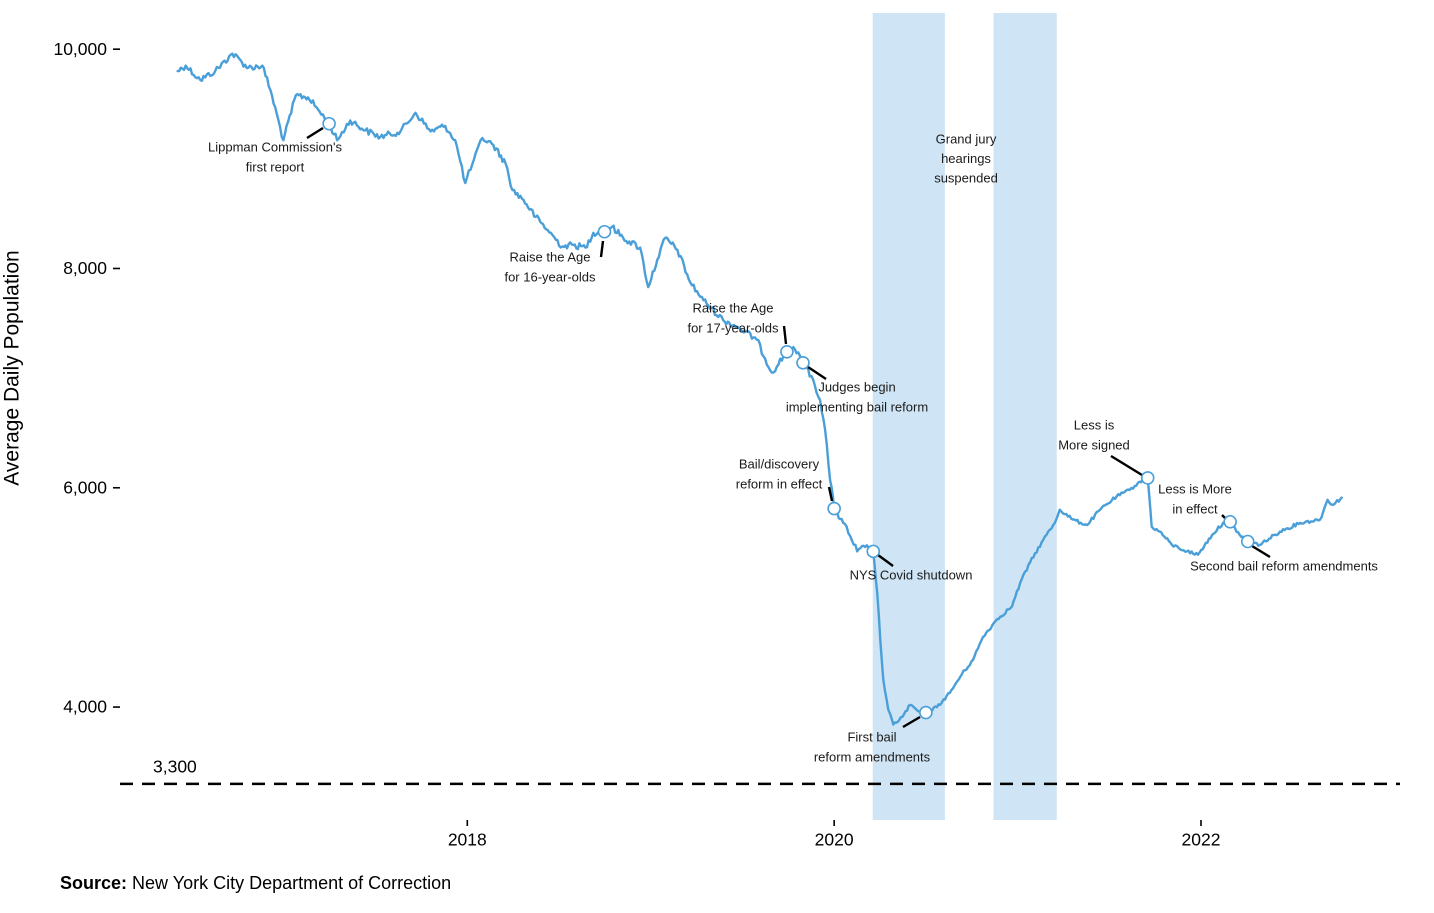  I want to click on annotation-label-line: for 16-year-olds, so click(550, 276).